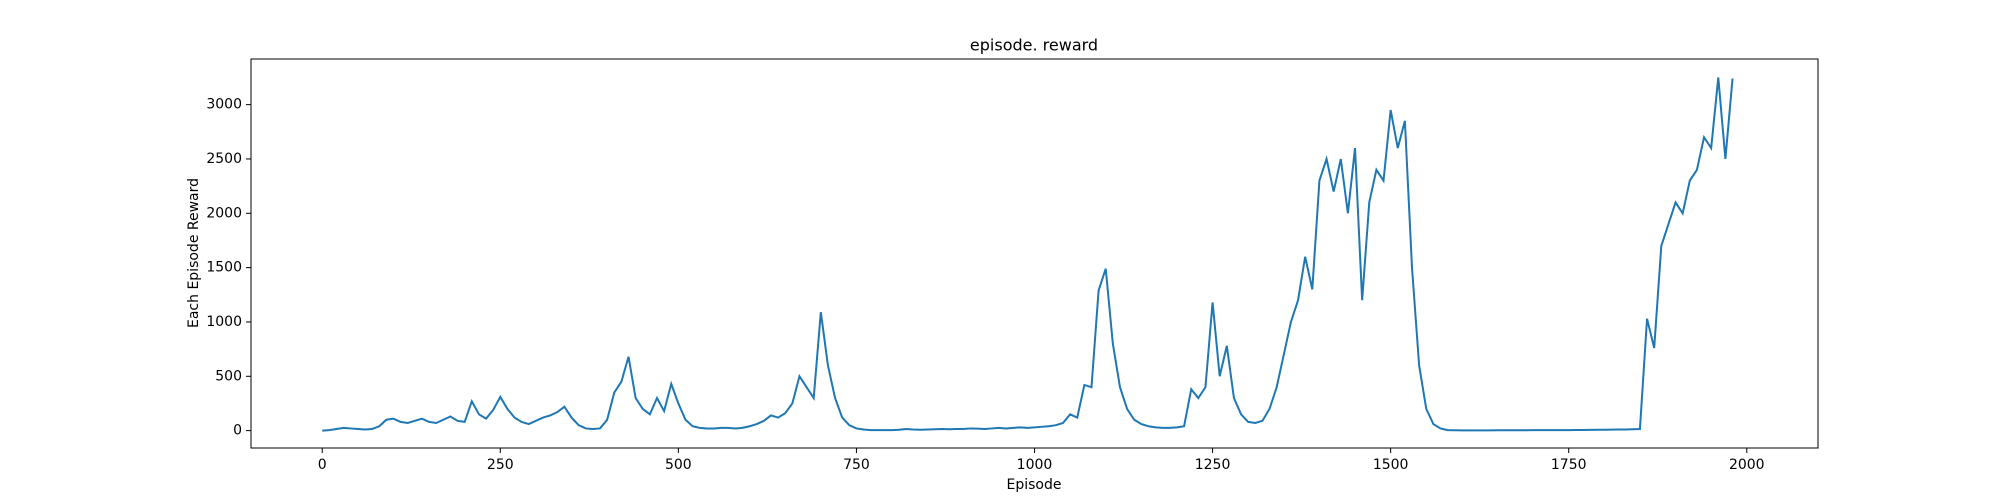 The width and height of the screenshot is (2000, 500). I want to click on y-axis-label: Each Episode Reward, so click(194, 253).